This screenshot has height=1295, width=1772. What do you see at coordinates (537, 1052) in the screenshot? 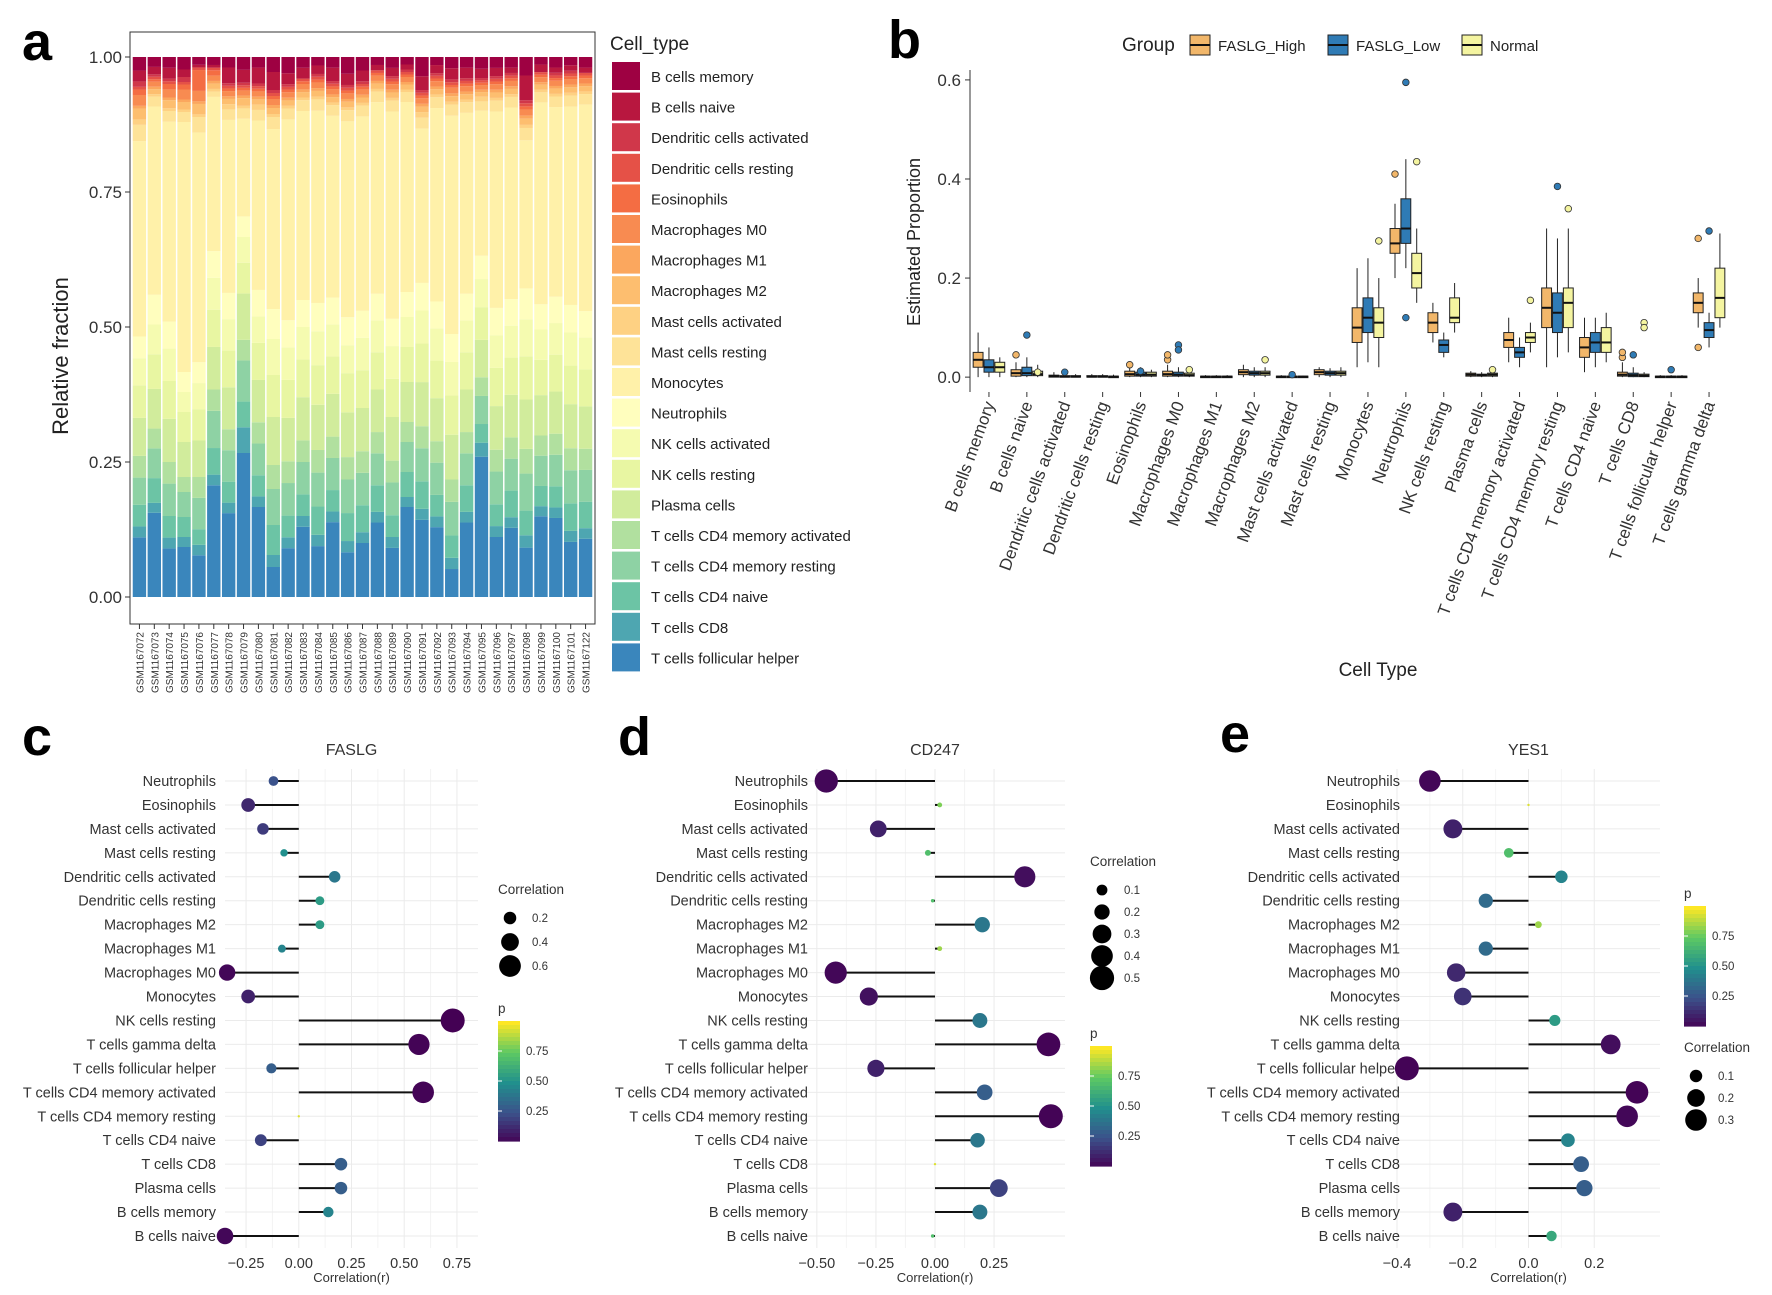
I see `lollipop-color-legend-label: 0.75` at bounding box center [537, 1052].